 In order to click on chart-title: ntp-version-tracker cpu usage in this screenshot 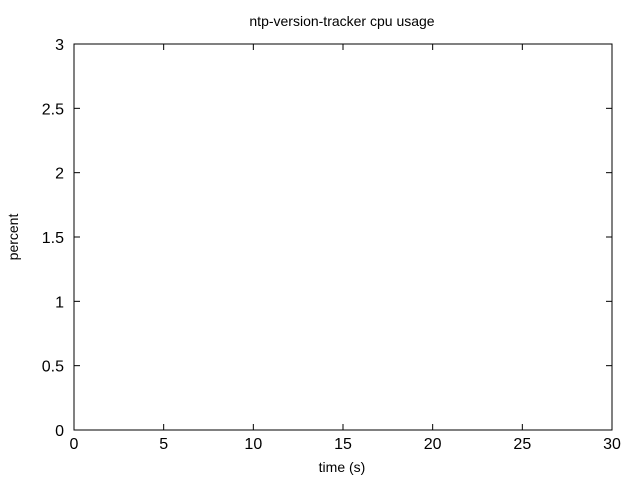, I will do `click(341, 21)`.